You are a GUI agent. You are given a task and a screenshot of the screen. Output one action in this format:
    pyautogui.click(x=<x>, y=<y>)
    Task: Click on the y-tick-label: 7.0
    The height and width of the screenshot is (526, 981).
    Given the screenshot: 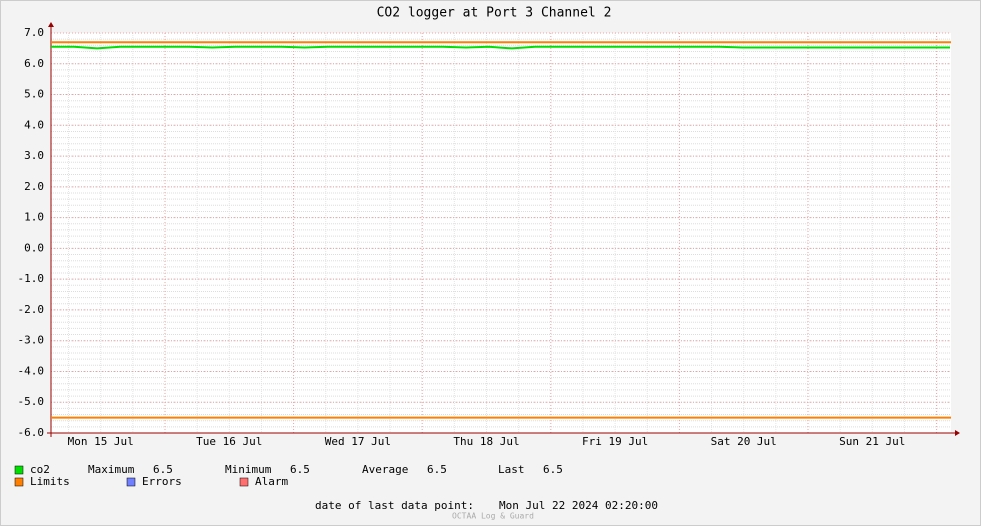 What is the action you would take?
    pyautogui.click(x=34, y=32)
    